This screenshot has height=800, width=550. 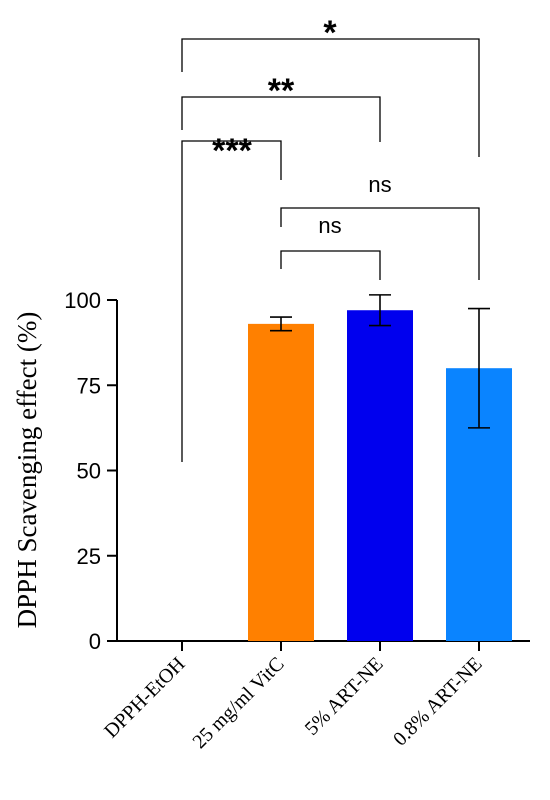 I want to click on error-bars, so click(x=380, y=361).